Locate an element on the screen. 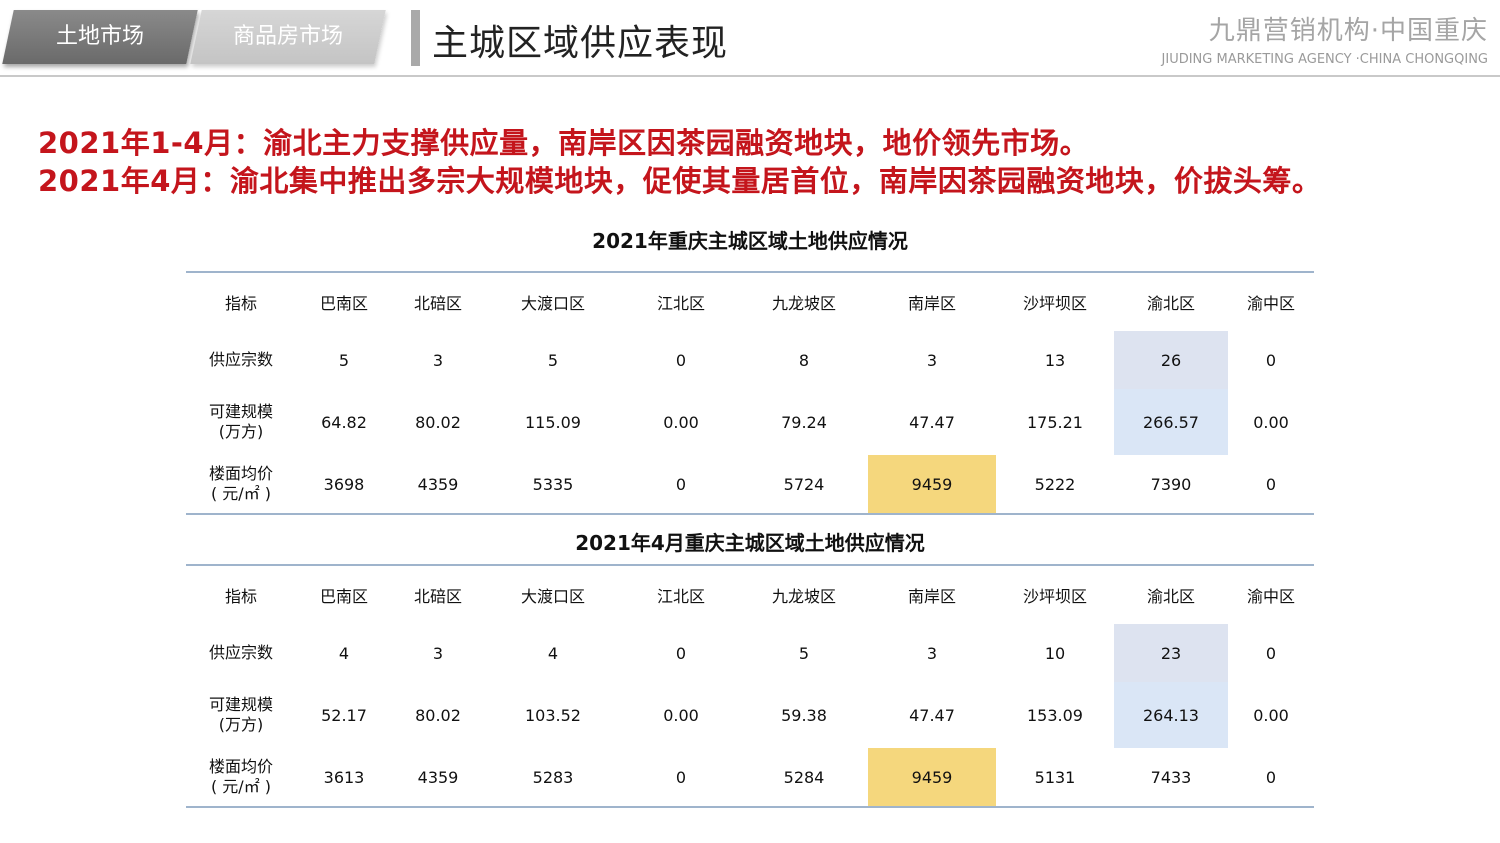 This screenshot has width=1500, height=843. table-cell: 5222 is located at coordinates (1055, 484).